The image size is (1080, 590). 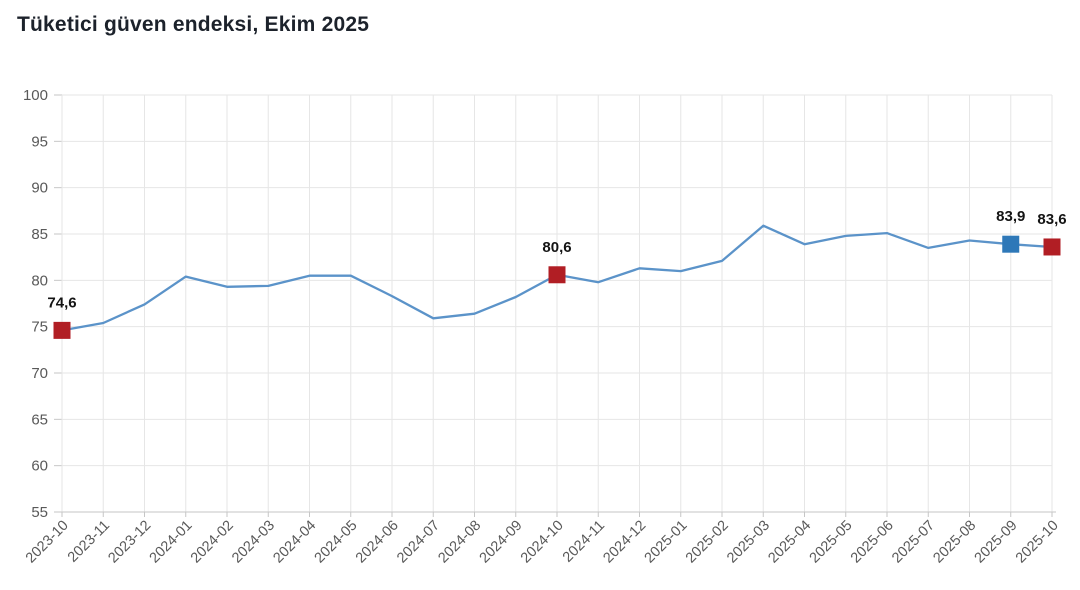 I want to click on y-axis-label: 90, so click(x=39, y=188).